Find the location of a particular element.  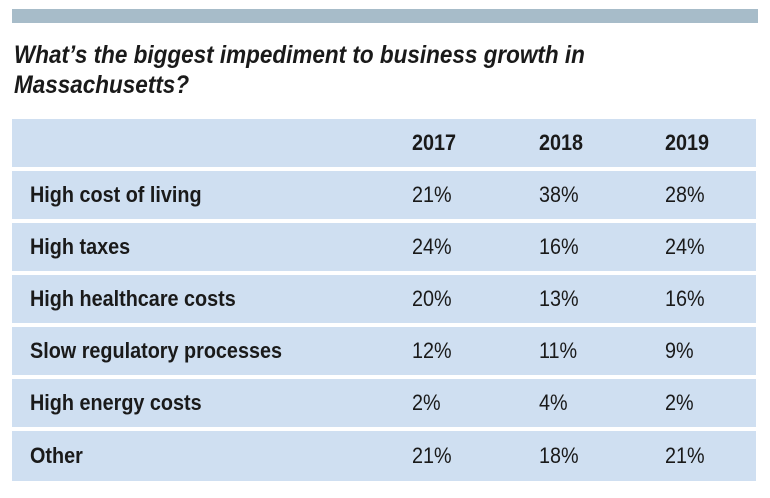

table-row: High healthcare costs 20% 13% 16% is located at coordinates (384, 299).